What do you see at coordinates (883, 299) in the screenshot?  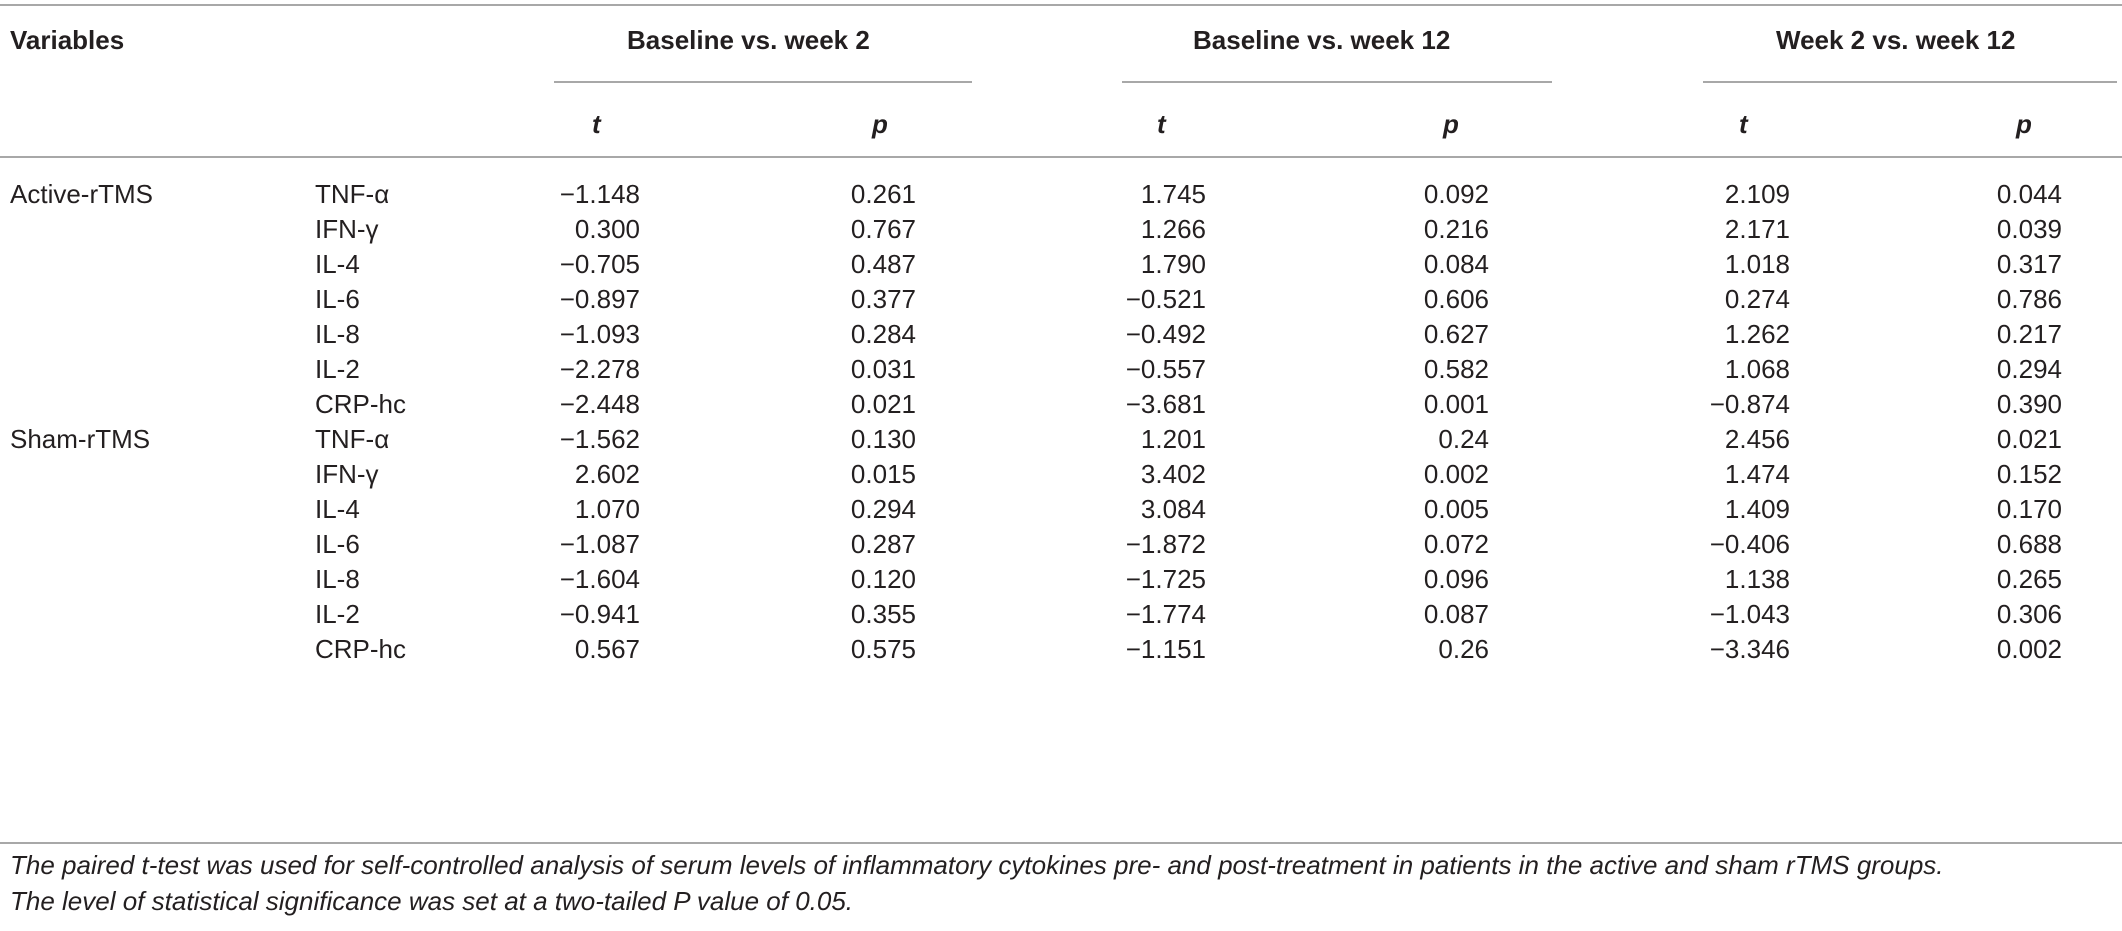 I see `cell-p-baseline-week2: 0.377` at bounding box center [883, 299].